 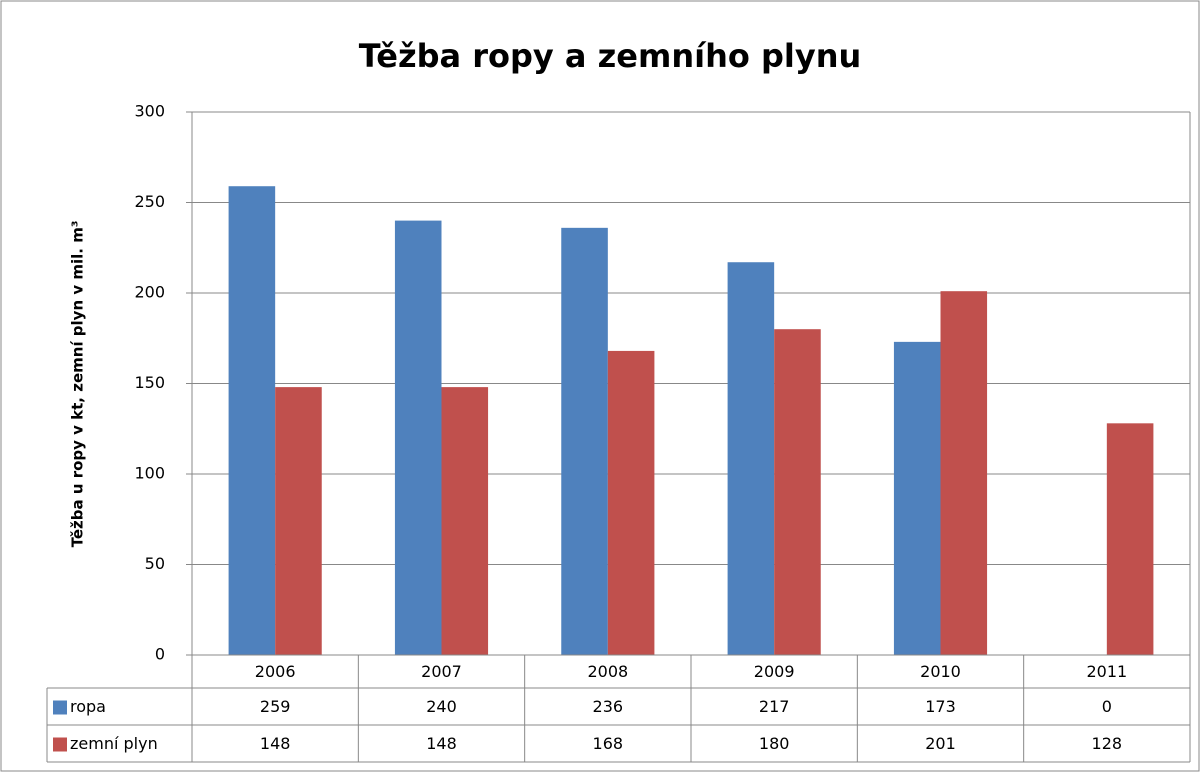 What do you see at coordinates (1107, 743) in the screenshot?
I see `table-value: 128` at bounding box center [1107, 743].